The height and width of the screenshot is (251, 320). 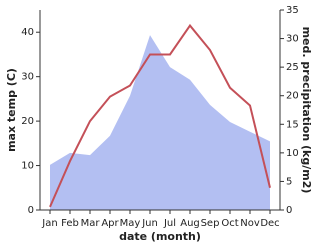 What do you see at coordinates (292, 124) in the screenshot?
I see `y2-tick-label: 15` at bounding box center [292, 124].